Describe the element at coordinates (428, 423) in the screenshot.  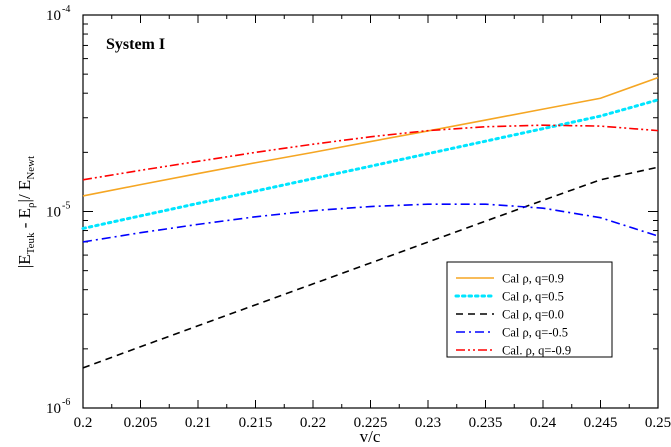
I see `x-tick-label: 0.23` at that location.